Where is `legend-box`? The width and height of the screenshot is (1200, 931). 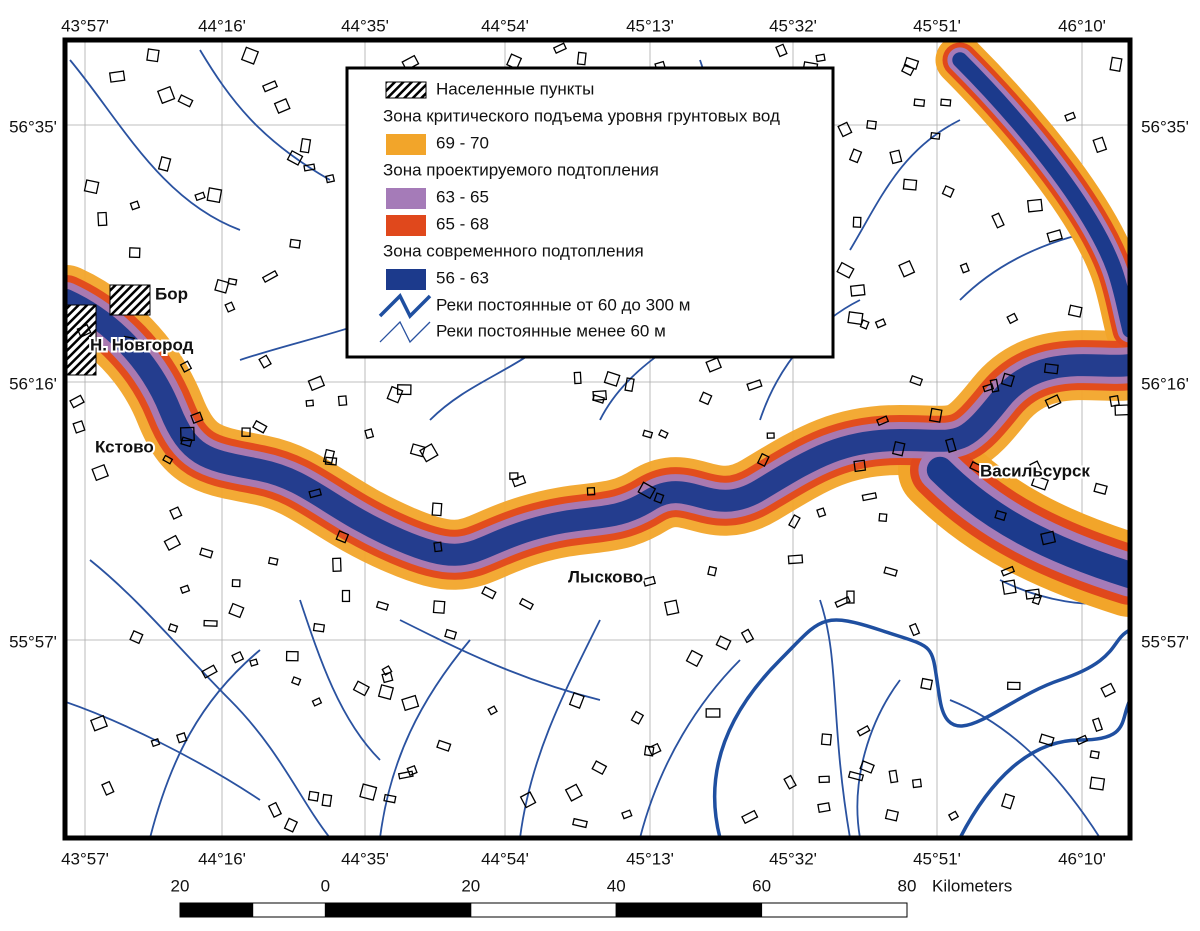 legend-box is located at coordinates (590, 212).